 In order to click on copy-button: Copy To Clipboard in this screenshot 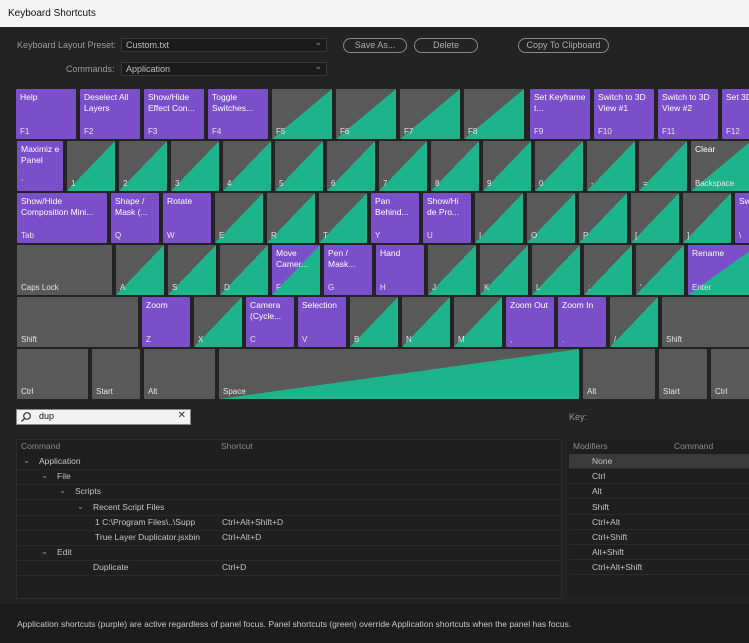, I will do `click(563, 45)`.